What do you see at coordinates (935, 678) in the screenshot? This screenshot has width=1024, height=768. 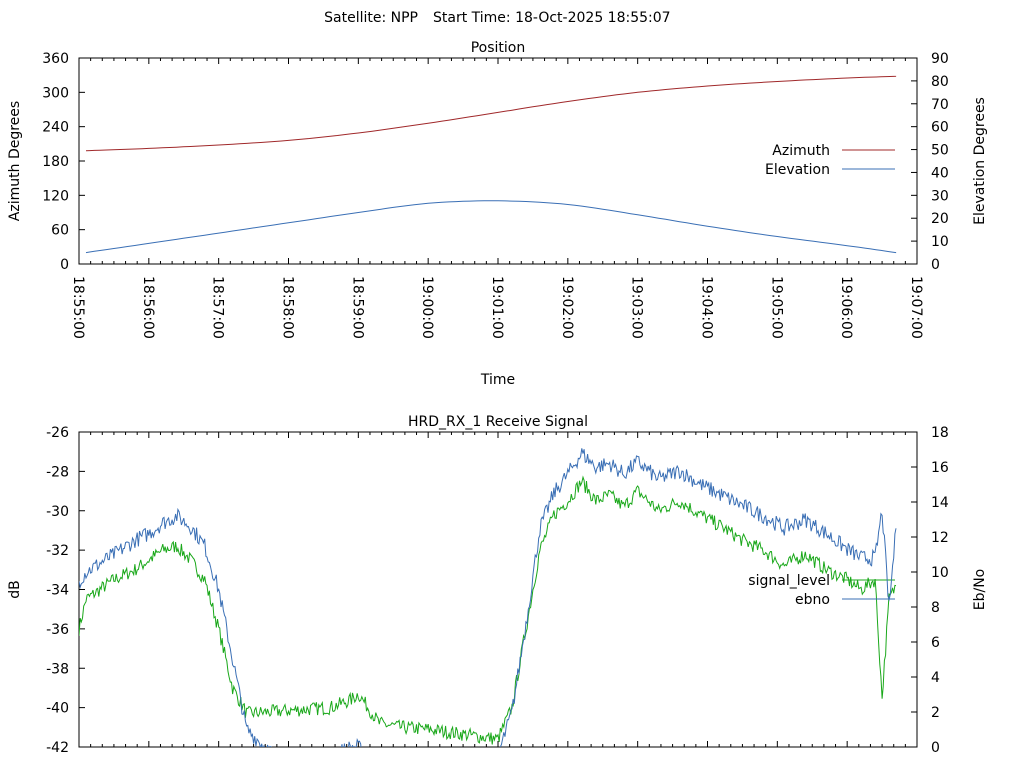 I see `y2-tick-label: 4` at bounding box center [935, 678].